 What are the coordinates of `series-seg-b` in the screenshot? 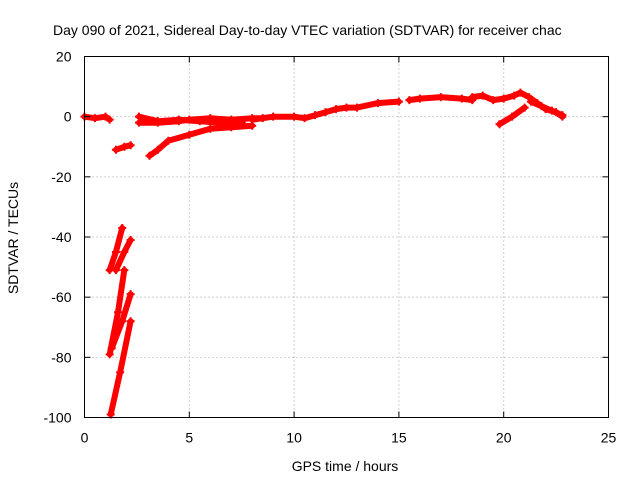 It's located at (123, 147).